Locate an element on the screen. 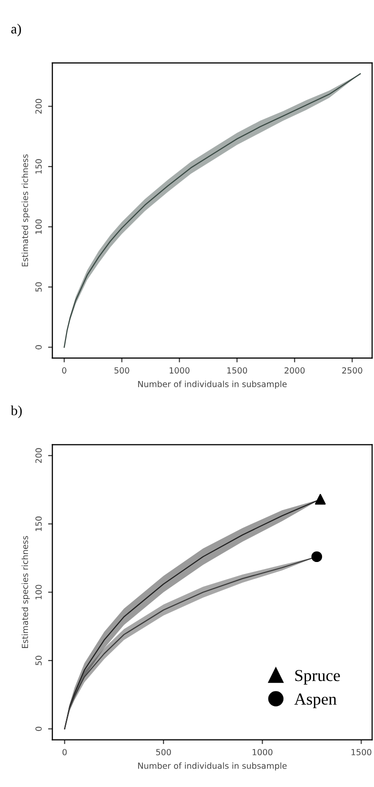 Image resolution: width=374 pixels, height=787 pixels. x-tick-label: 2000 is located at coordinates (294, 370).